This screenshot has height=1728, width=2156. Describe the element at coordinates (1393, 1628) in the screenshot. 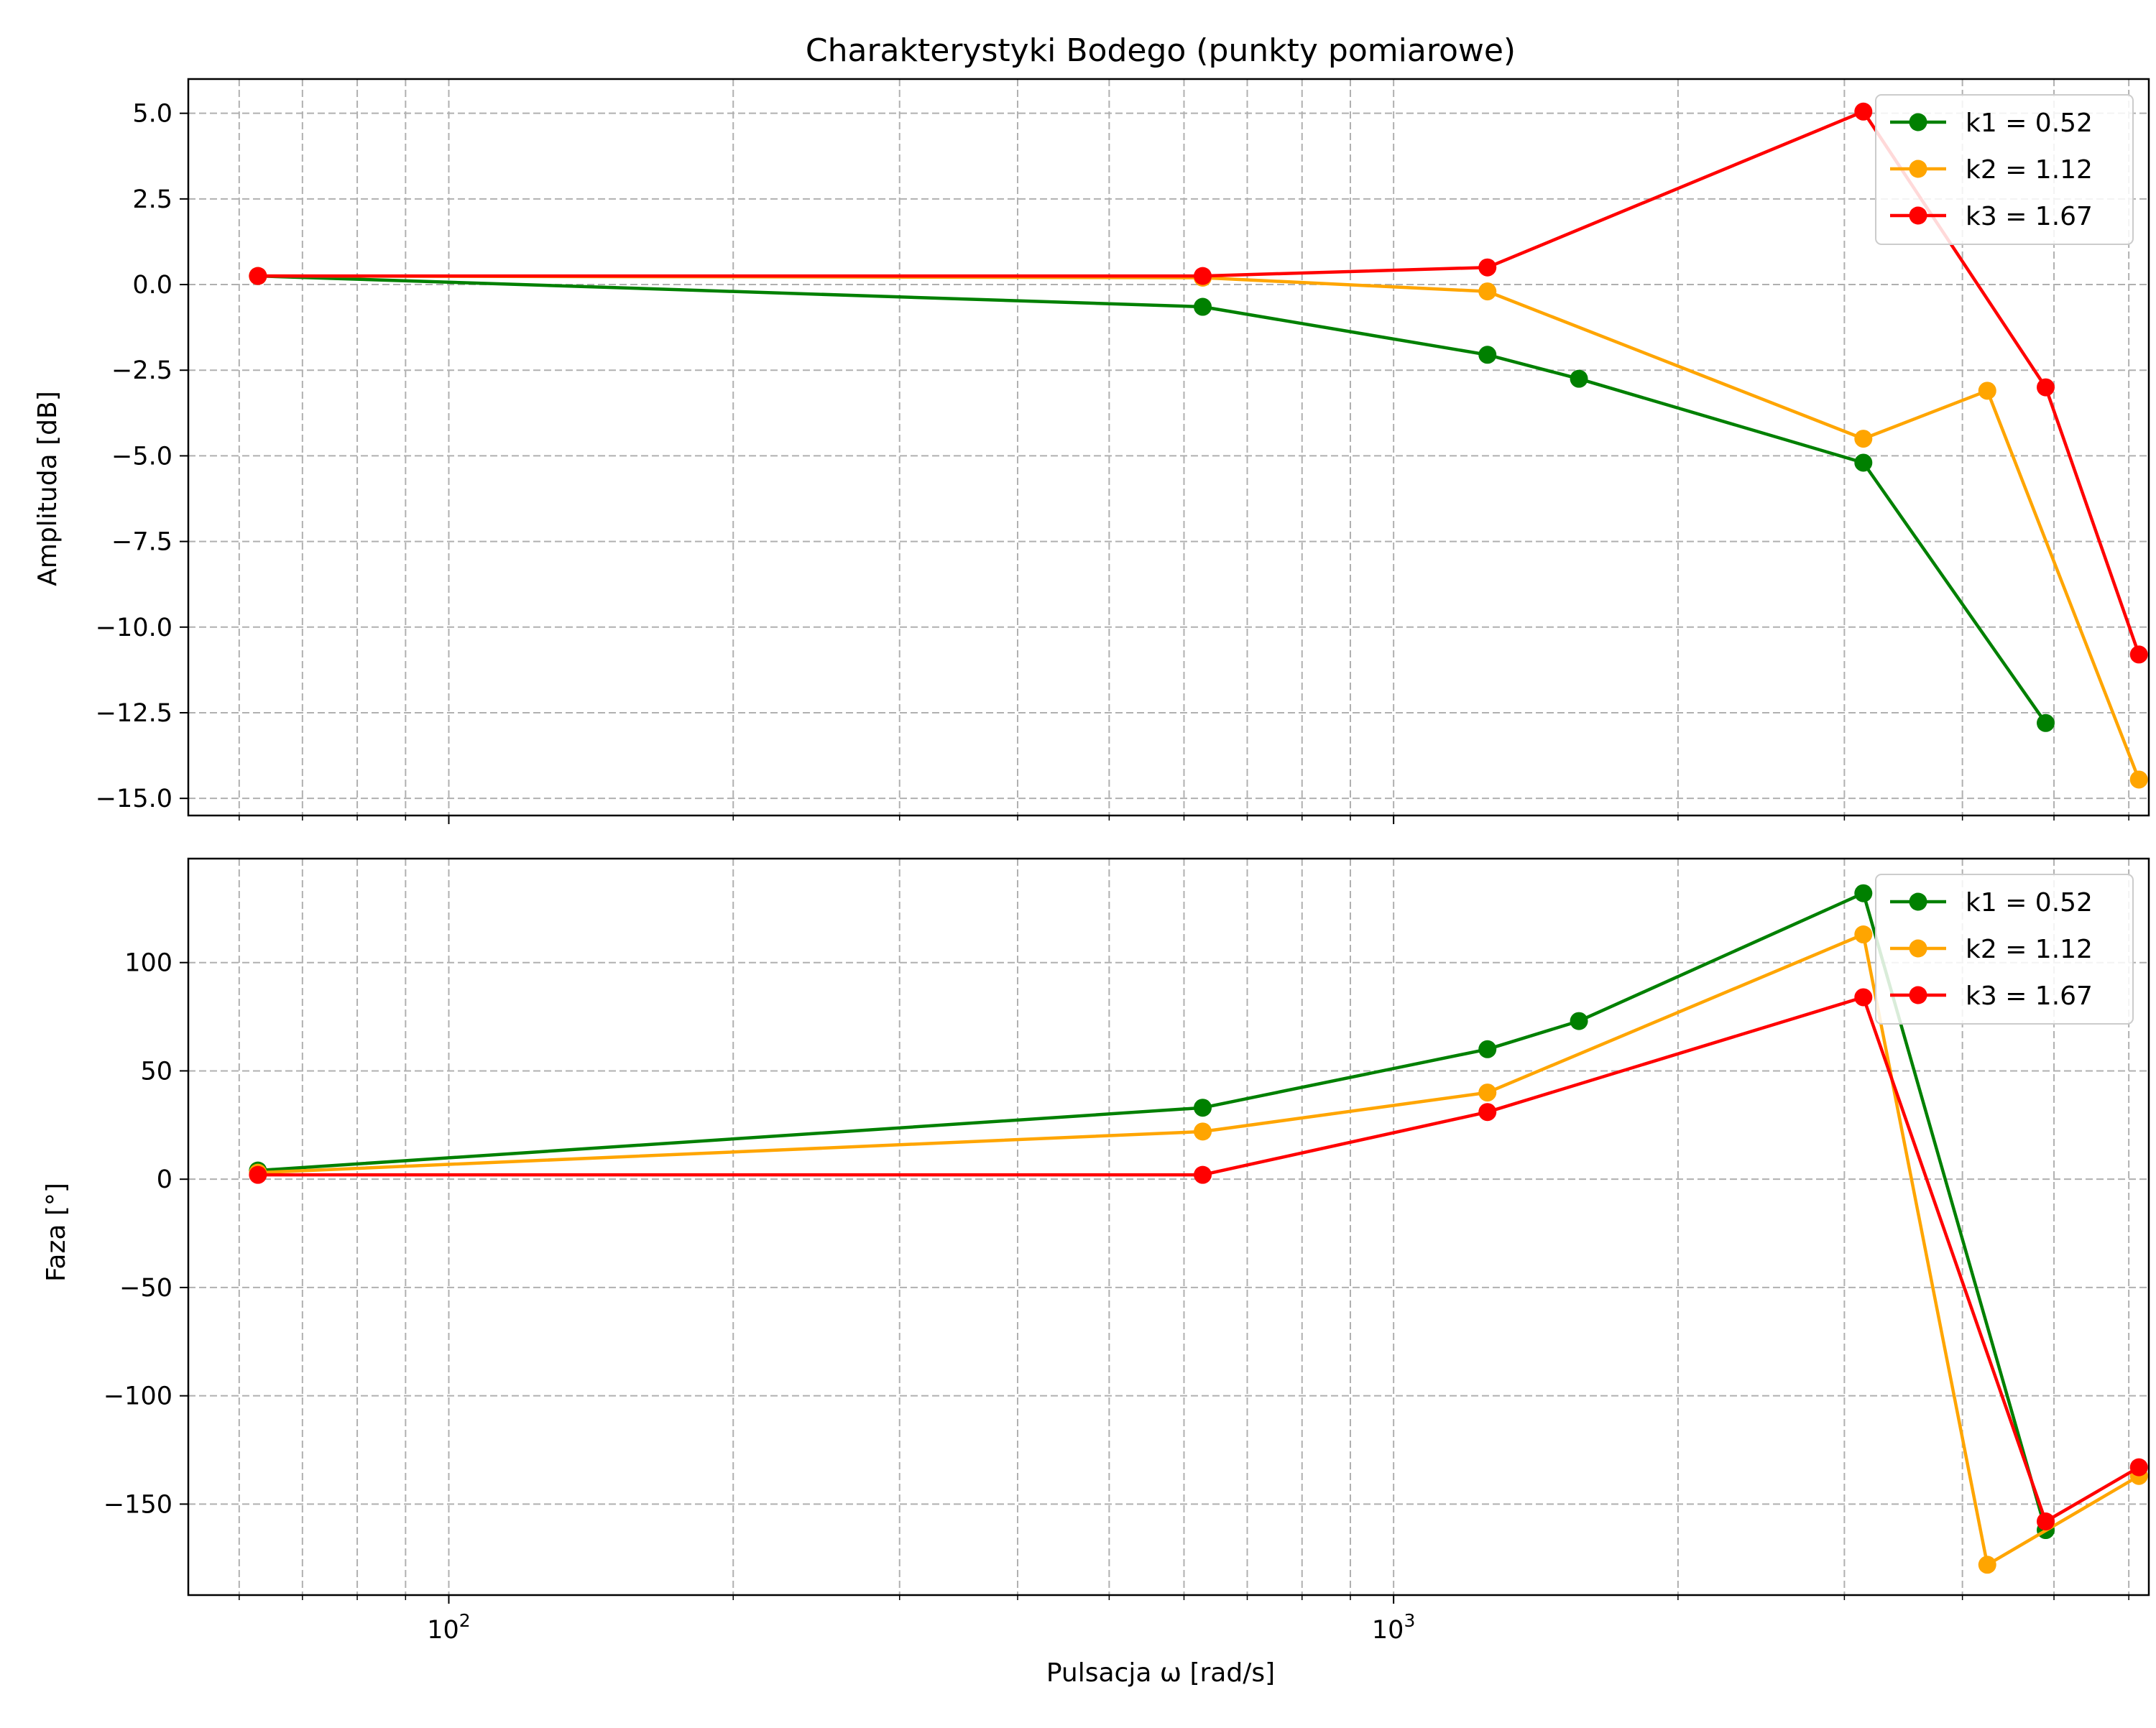

I see `x-tick-label: 10³` at that location.